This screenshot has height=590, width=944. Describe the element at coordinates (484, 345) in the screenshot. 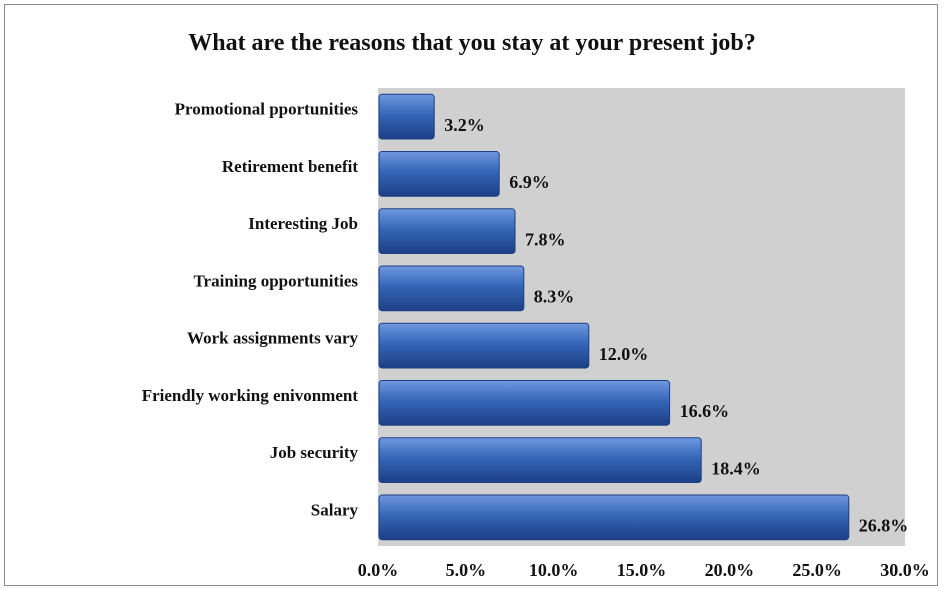

I see `bar-work-assignments-vary` at that location.